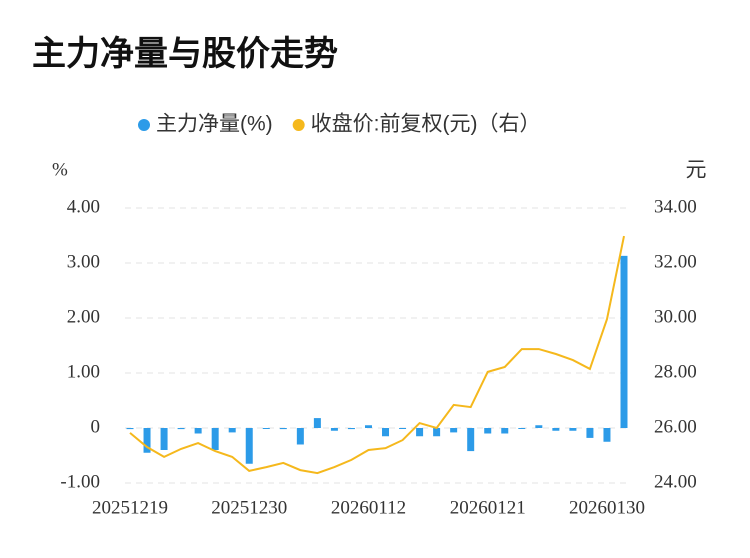 Image resolution: width=750 pixels, height=558 pixels. I want to click on y2-axis-label: 元, so click(696, 170).